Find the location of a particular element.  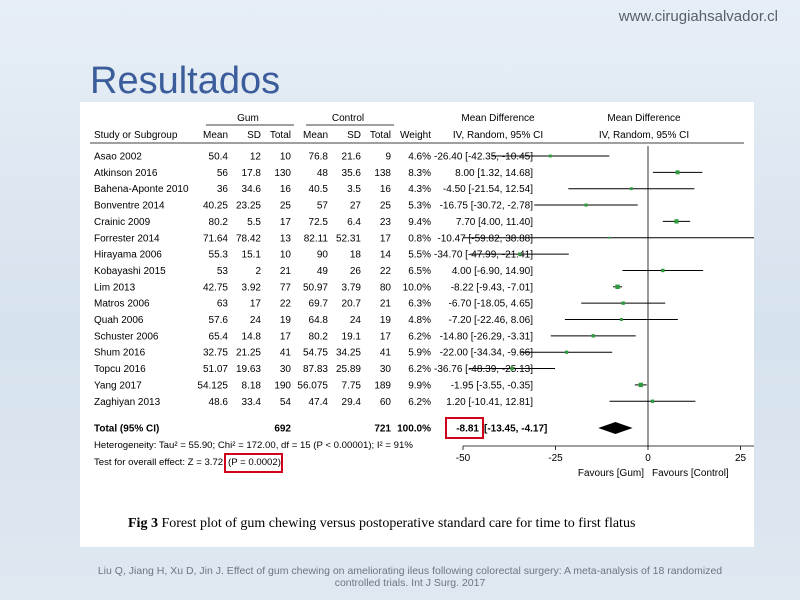

study-name: Kobayashi 2015 is located at coordinates (130, 271).